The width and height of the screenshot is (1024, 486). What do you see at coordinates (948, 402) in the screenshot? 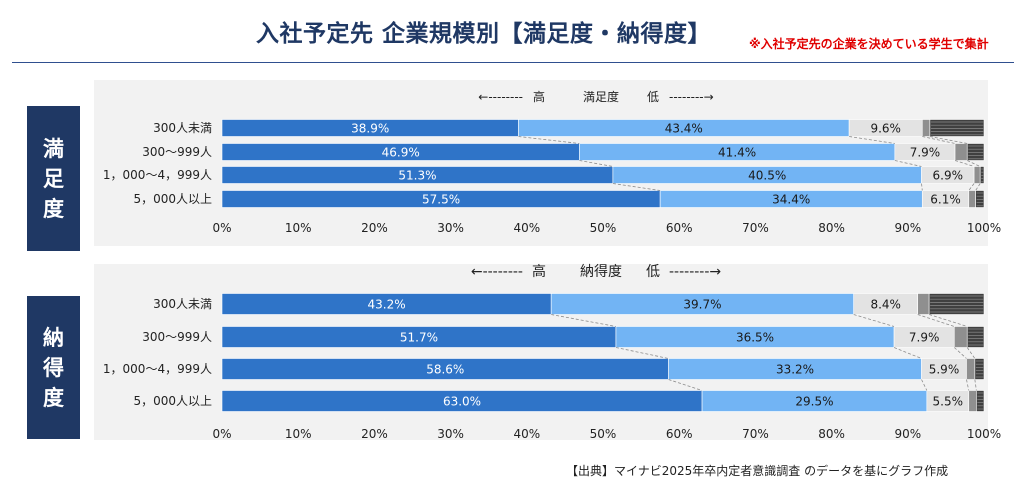
I see `acceptance-data-label: 5.5%` at bounding box center [948, 402].